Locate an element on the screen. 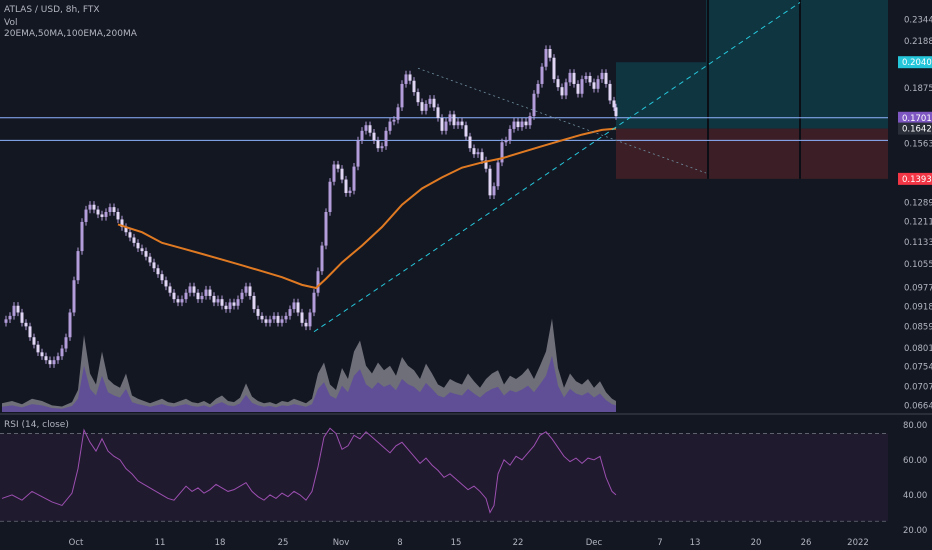  price-tick-label: 0.1289 is located at coordinates (918, 204).